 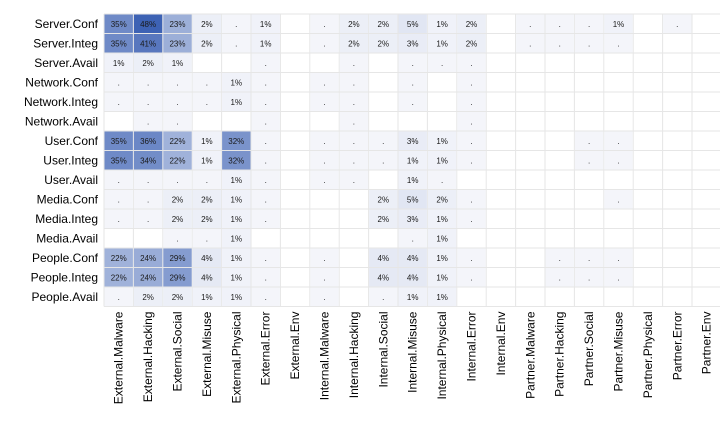 I want to click on column-label: Internal.Misuse, so click(x=413, y=352).